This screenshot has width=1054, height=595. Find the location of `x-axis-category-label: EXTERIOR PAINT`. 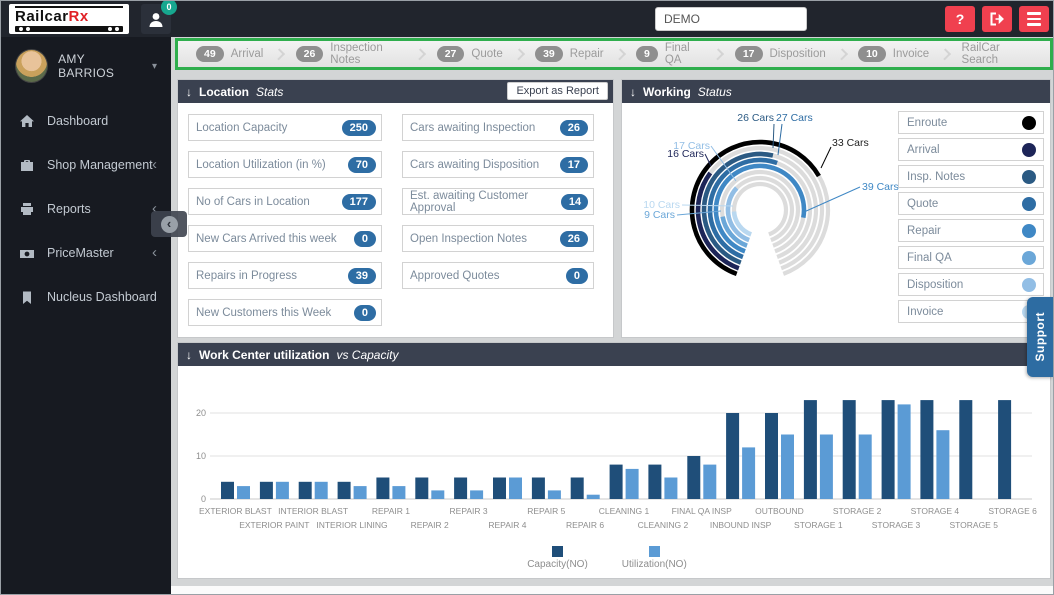

x-axis-category-label: EXTERIOR PAINT is located at coordinates (274, 525).